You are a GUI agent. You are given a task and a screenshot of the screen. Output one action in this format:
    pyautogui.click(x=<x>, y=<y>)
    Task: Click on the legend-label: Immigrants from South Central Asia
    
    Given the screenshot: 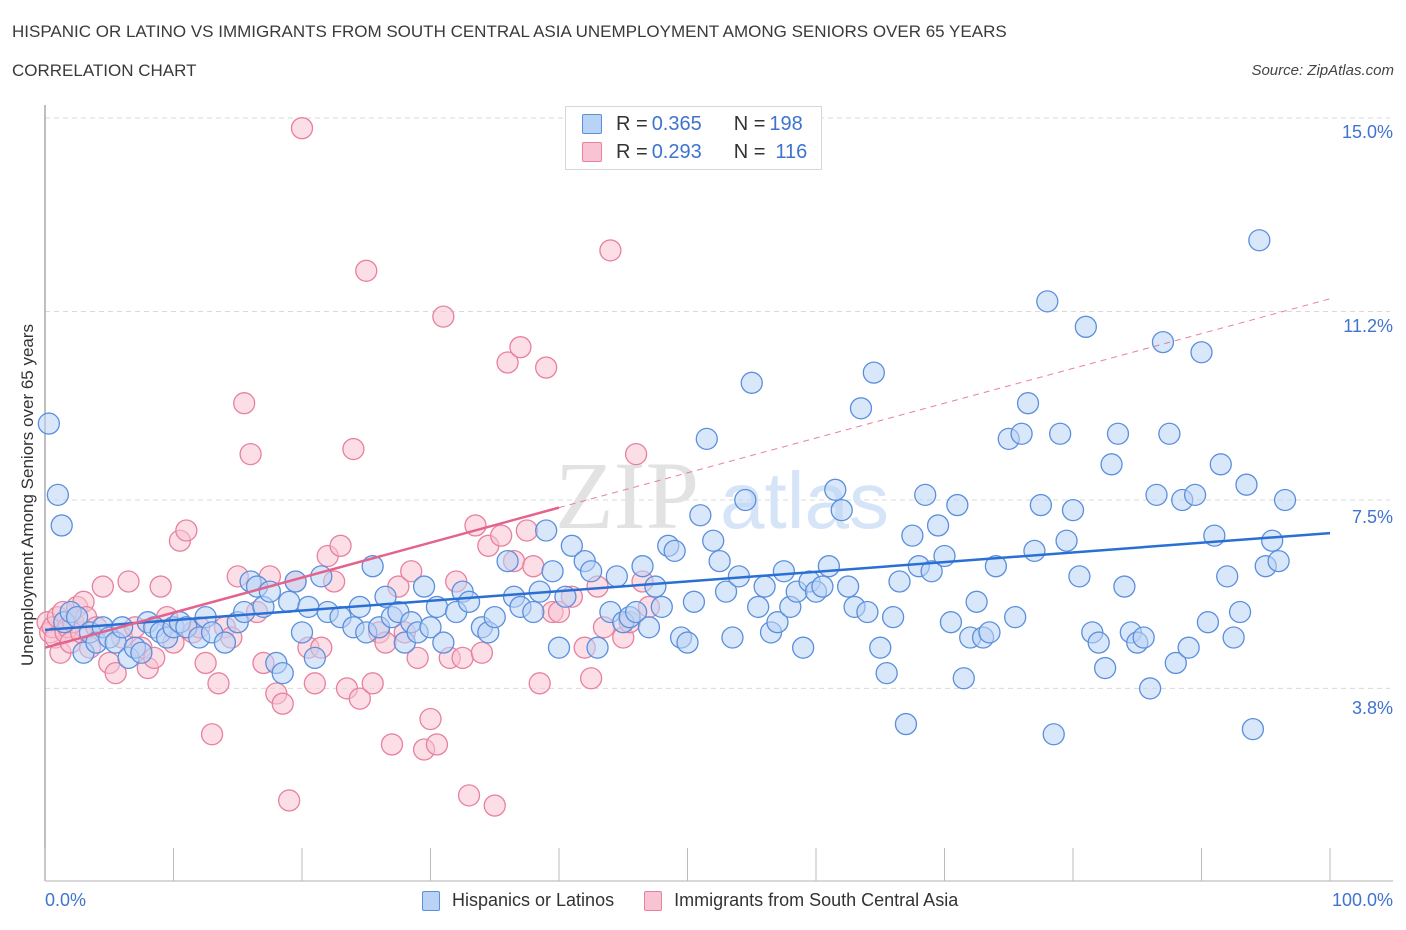 What is the action you would take?
    pyautogui.click(x=816, y=900)
    